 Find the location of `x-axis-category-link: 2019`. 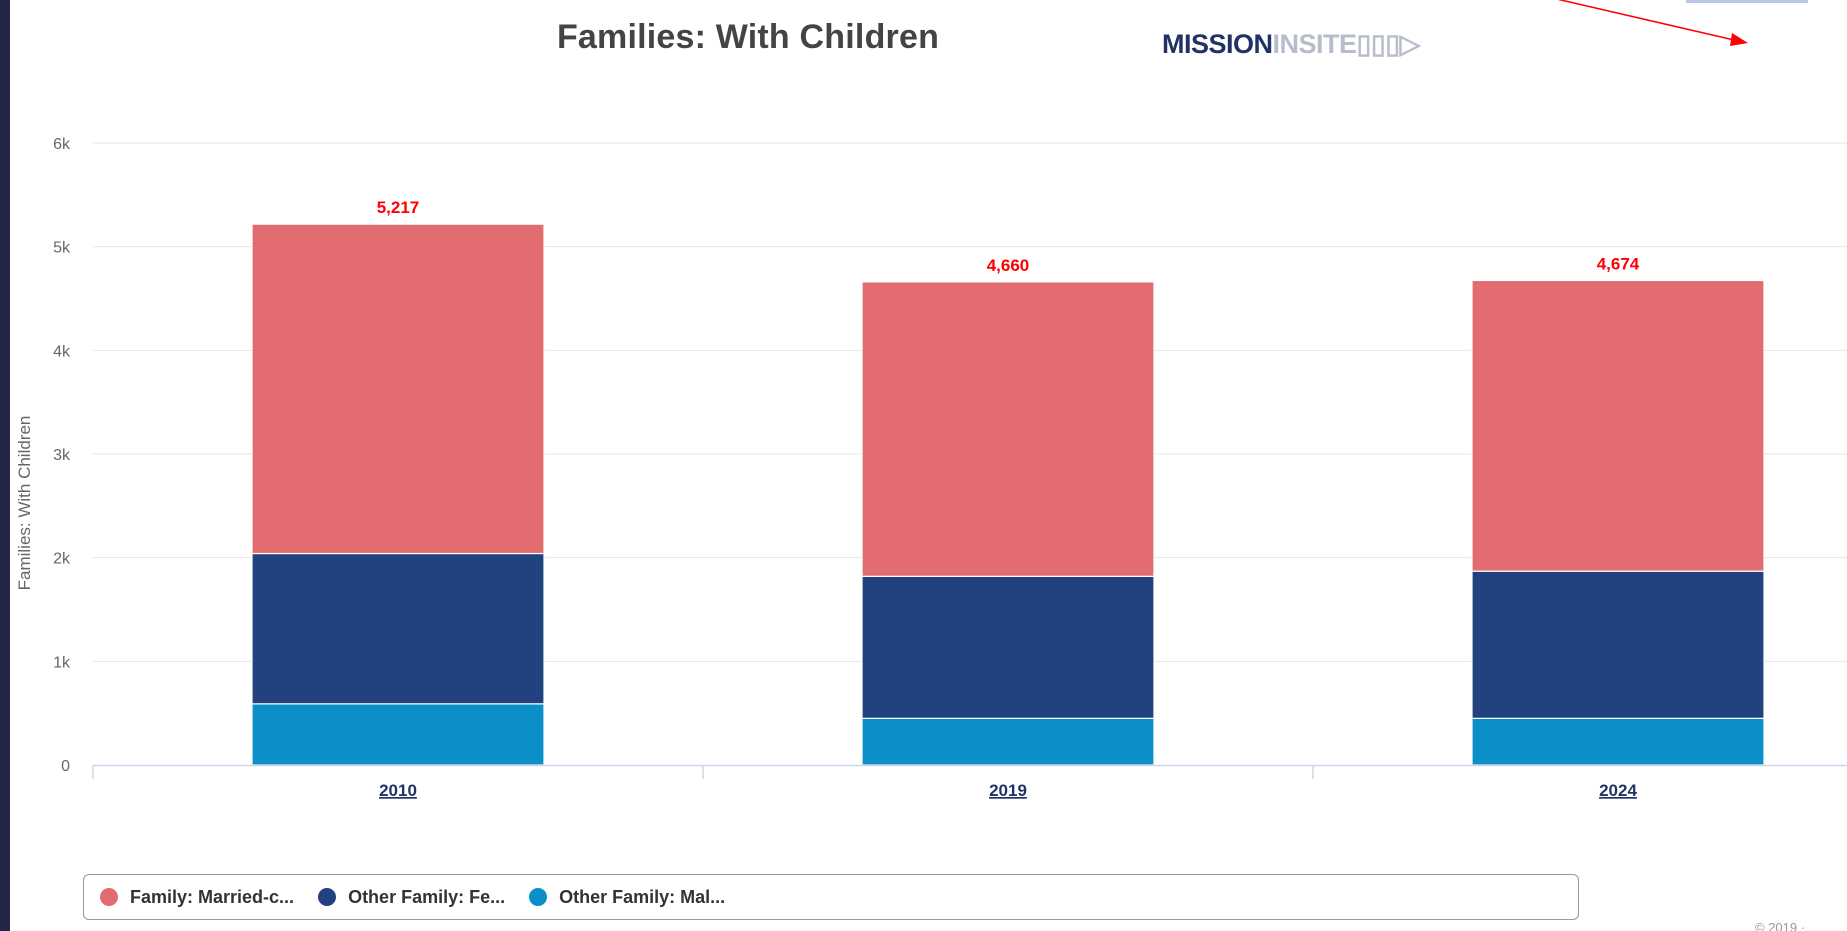

x-axis-category-link: 2019 is located at coordinates (1008, 790).